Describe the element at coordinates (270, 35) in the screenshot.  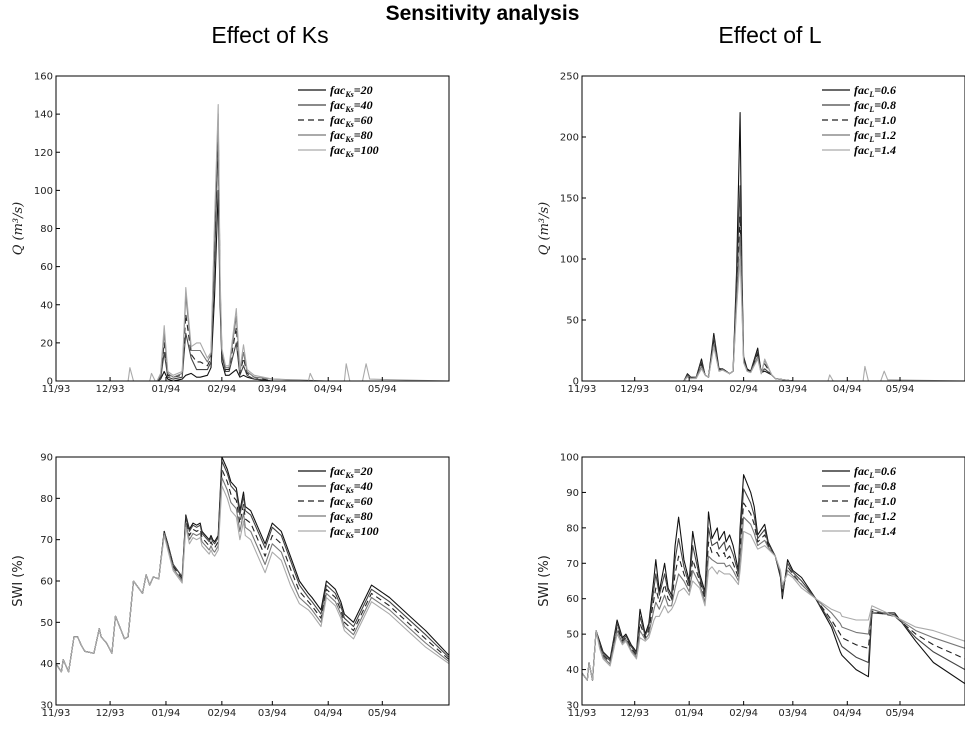
I see `column-title-left: Effect of Ks` at that location.